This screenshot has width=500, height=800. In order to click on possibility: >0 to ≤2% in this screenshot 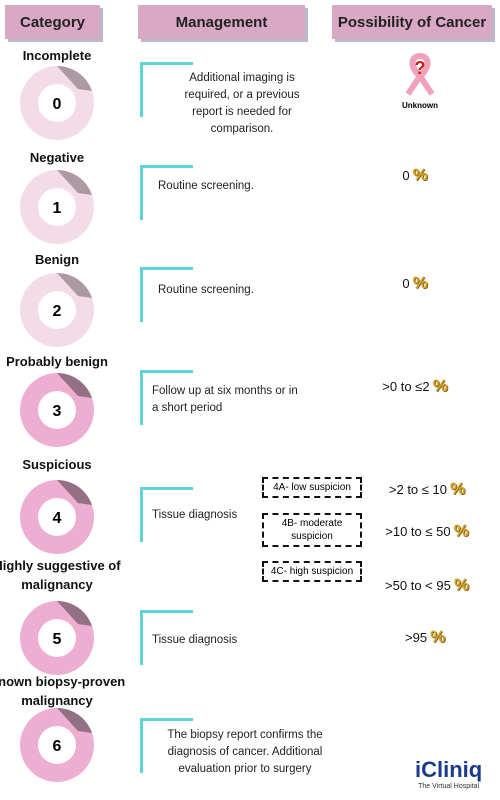, I will do `click(415, 386)`.